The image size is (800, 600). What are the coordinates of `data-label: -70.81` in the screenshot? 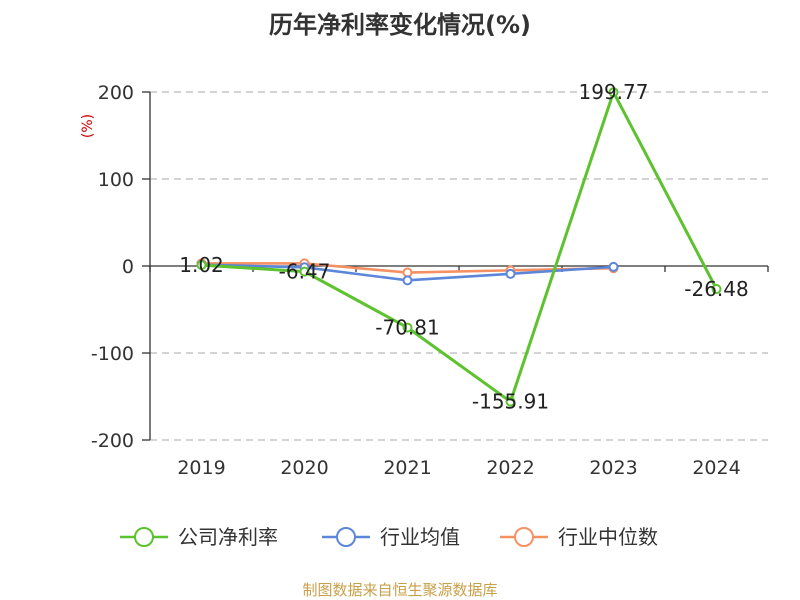 It's located at (407, 328).